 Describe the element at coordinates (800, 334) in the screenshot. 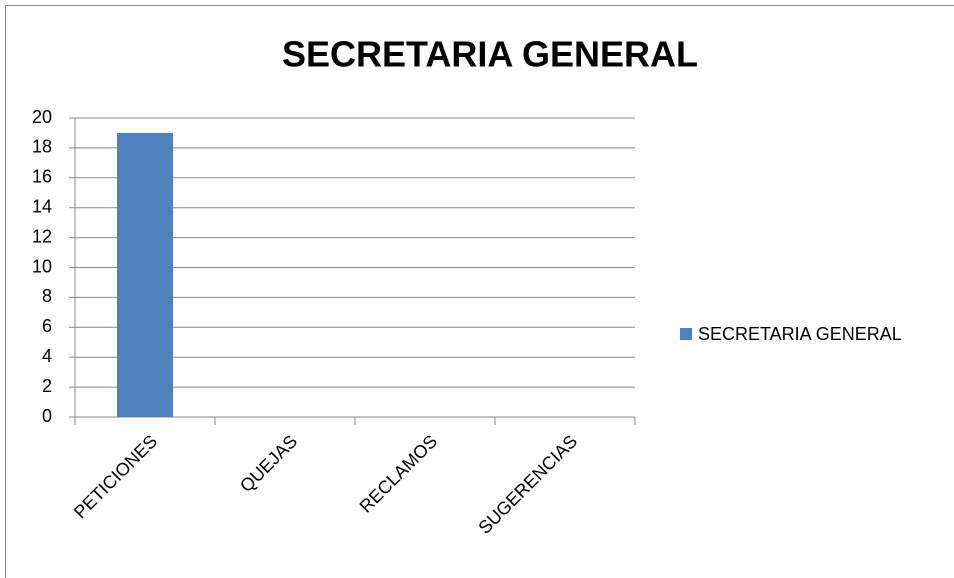

I see `legend-label: SECRETARIA GENERAL` at that location.